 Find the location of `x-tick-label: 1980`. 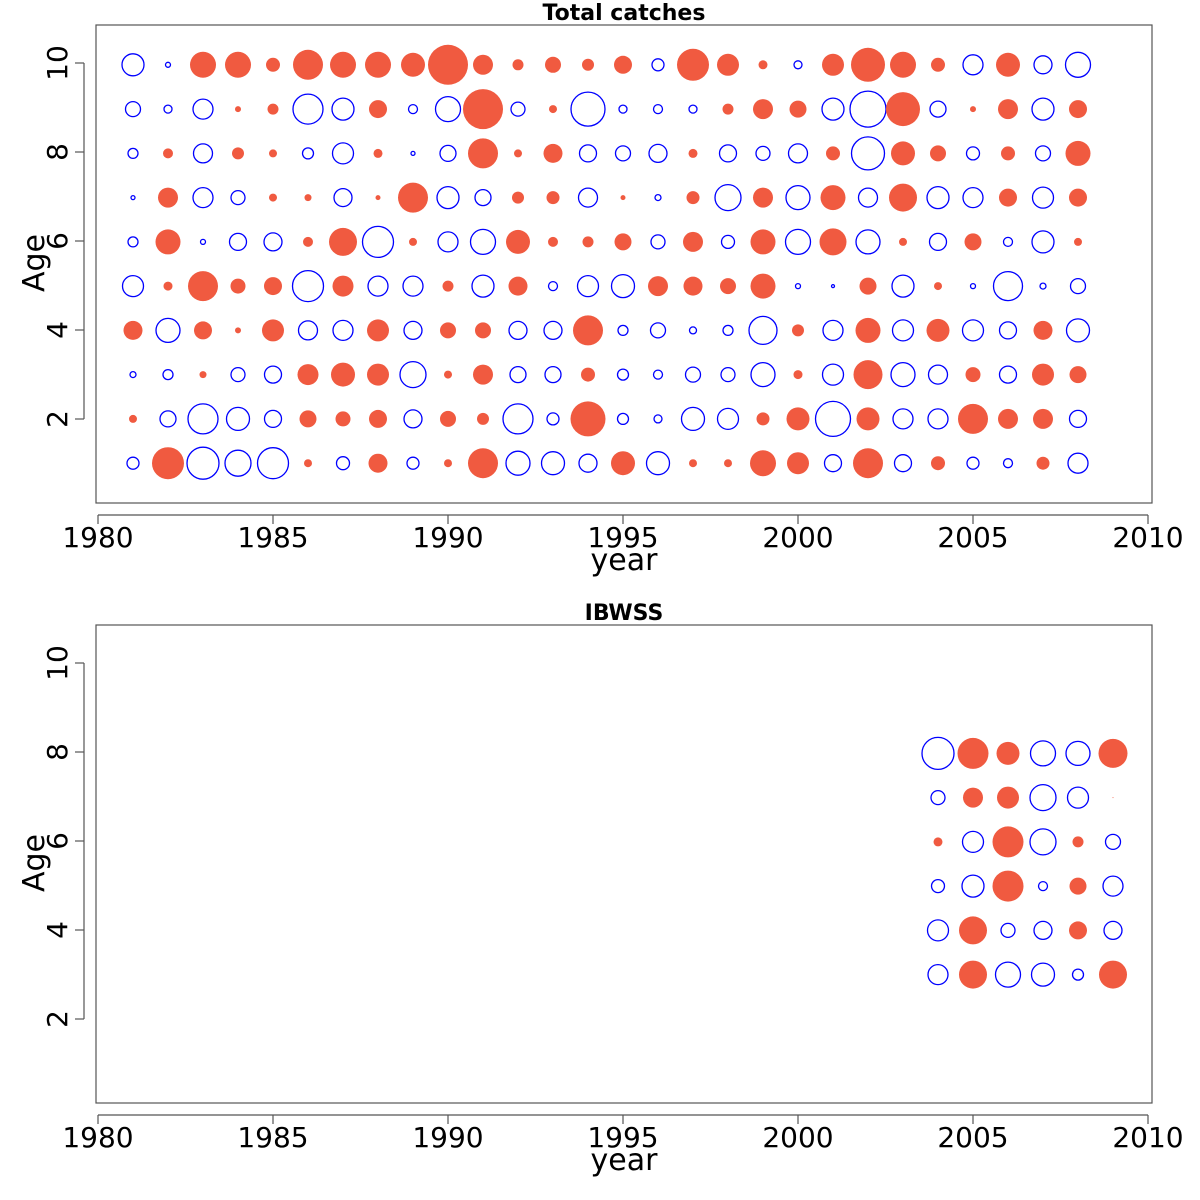

x-tick-label: 1980 is located at coordinates (97, 537).